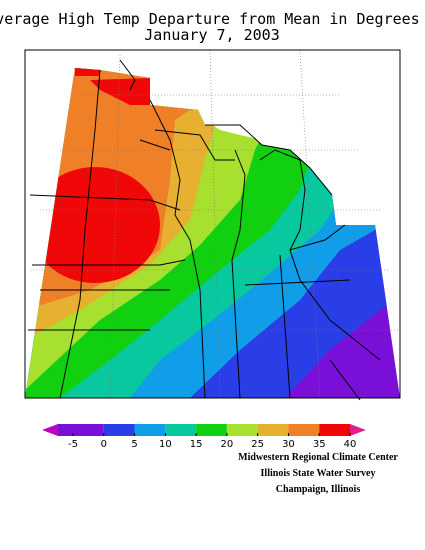 The image size is (425, 550). Describe the element at coordinates (358, 430) in the screenshot. I see `colorbar-high-arrow` at that location.